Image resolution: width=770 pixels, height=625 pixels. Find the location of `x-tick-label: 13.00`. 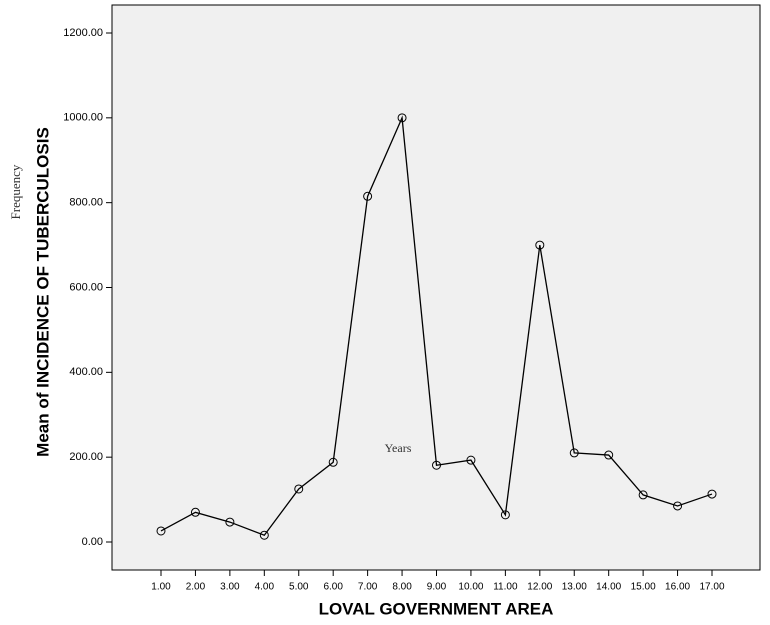

x-tick-label: 13.00 is located at coordinates (574, 587).